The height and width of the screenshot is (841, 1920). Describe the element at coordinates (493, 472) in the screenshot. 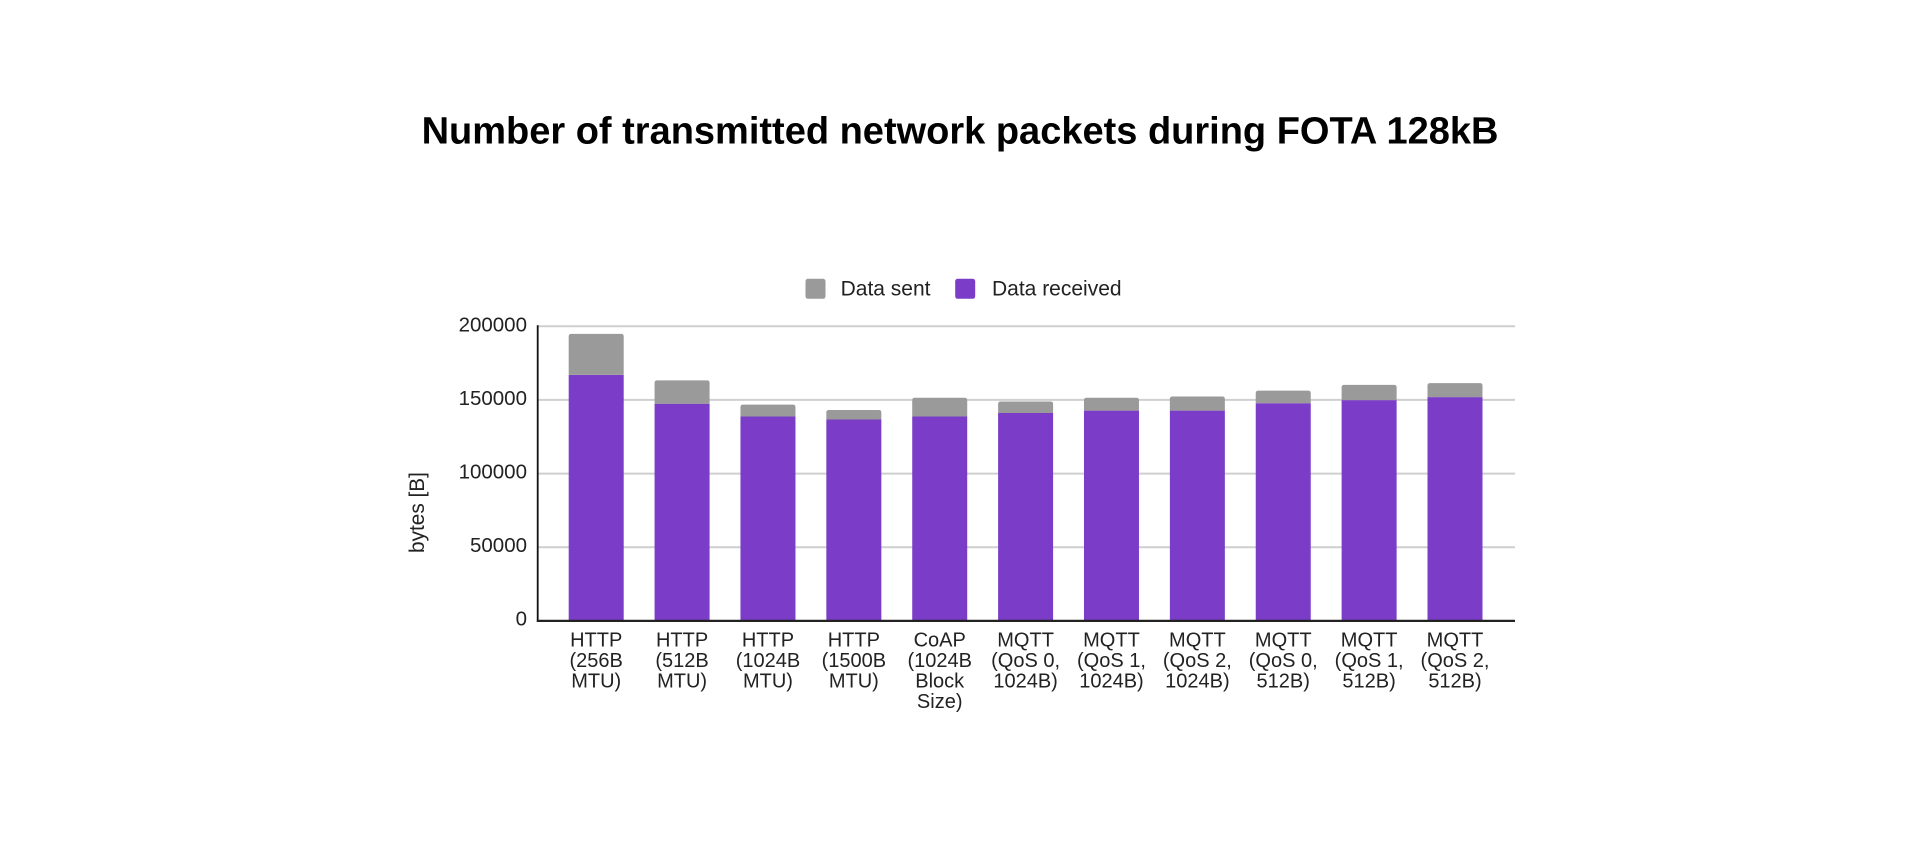

I see `svg-text: 100000` at that location.